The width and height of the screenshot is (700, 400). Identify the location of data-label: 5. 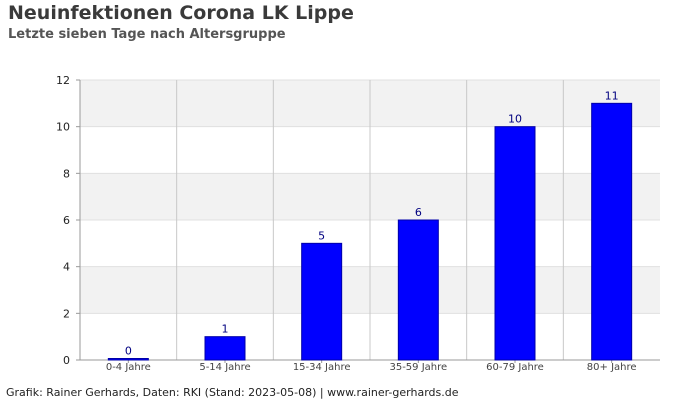
(321, 235).